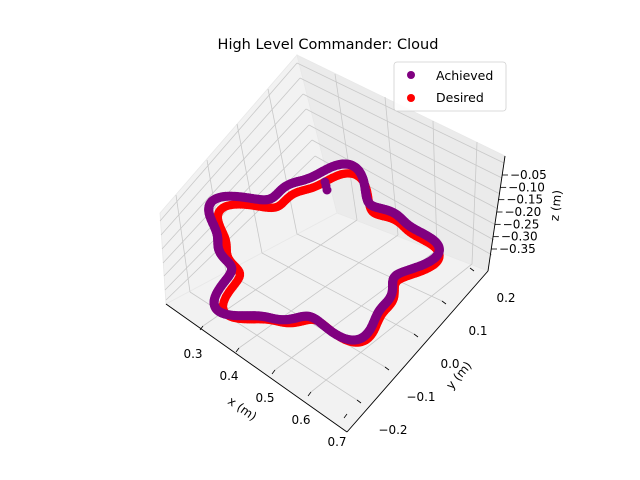  I want to click on y-tick-label: −0.1, so click(420, 397).